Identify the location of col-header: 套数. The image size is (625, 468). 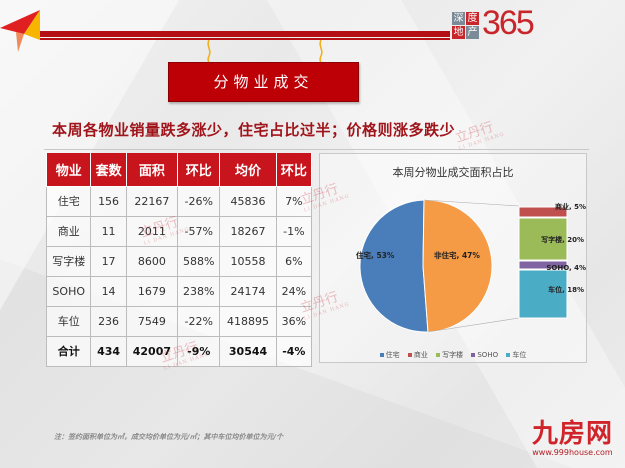
(108, 170).